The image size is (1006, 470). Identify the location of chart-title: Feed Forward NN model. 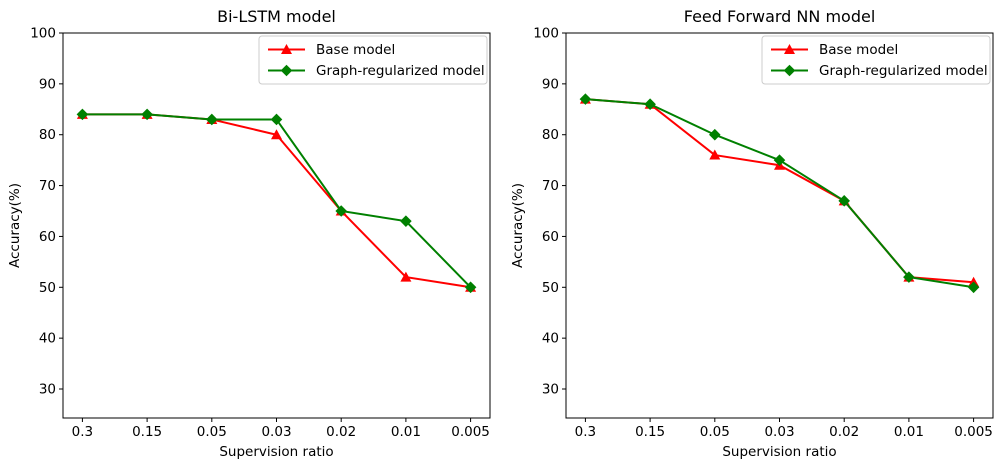
(780, 16).